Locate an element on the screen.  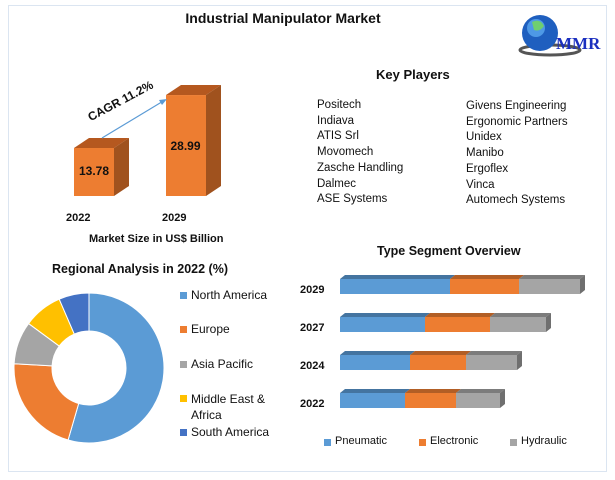
legend-hydraulic: Hydraulic is located at coordinates (538, 441).